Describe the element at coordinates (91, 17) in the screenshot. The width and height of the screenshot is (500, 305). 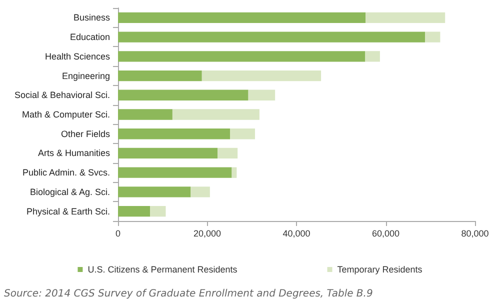
I see `y-tick-label: Business` at that location.